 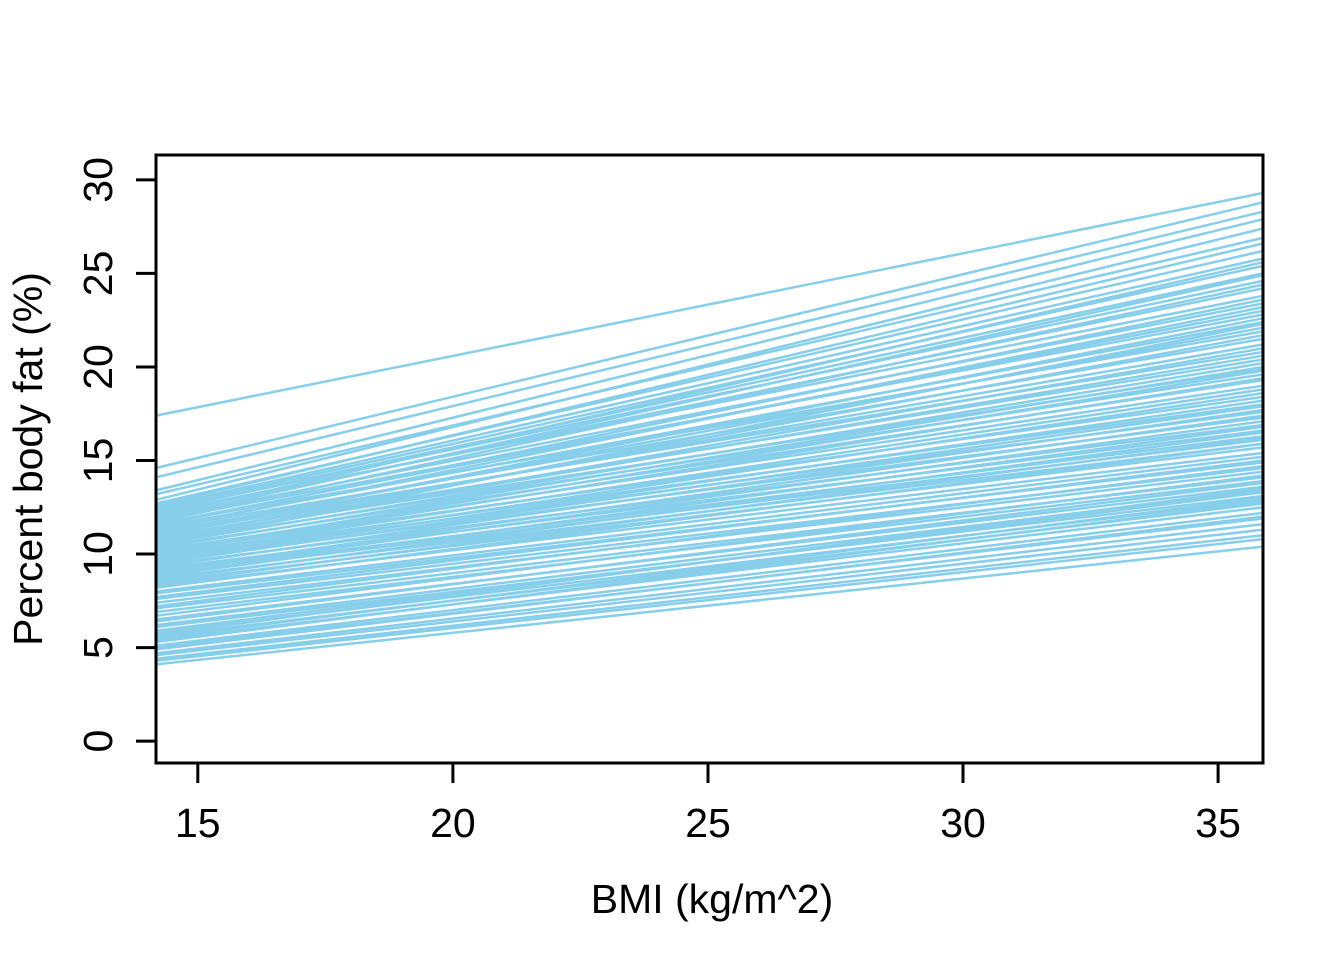 I want to click on x-axis: 15 20 25 30 35, so click(x=708, y=804).